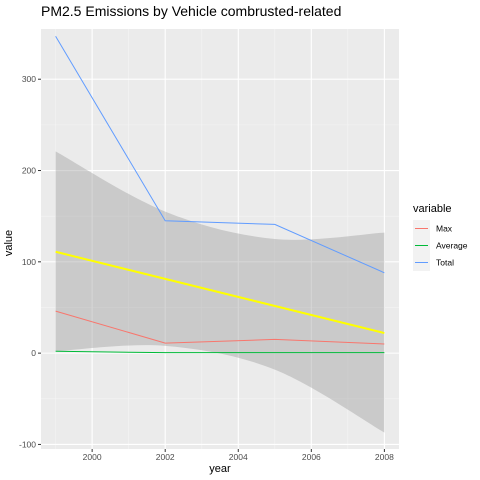 This screenshot has height=480, width=480. Describe the element at coordinates (445, 263) in the screenshot. I see `legend-label-total: Total` at that location.